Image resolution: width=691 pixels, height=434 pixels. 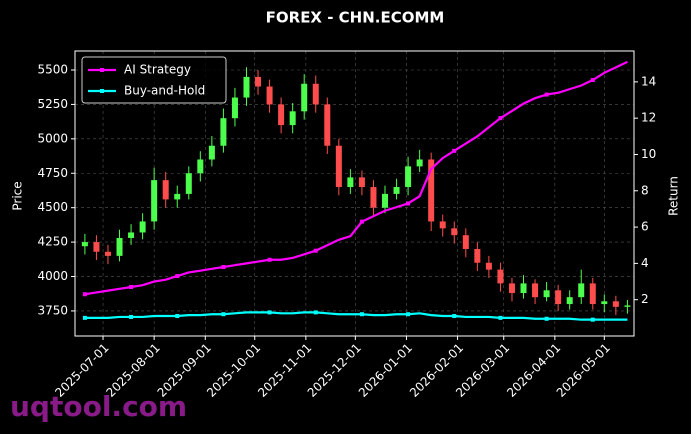 What do you see at coordinates (583, 370) in the screenshot?
I see `x-tick-label: 2026-05-01` at bounding box center [583, 370].